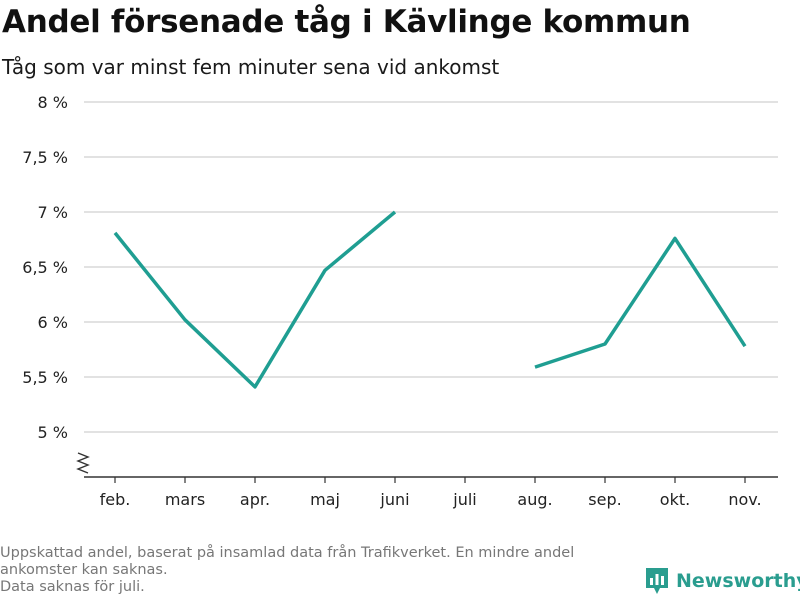 This screenshot has width=800, height=600. What do you see at coordinates (534, 499) in the screenshot?
I see `x-tick-label: aug.` at bounding box center [534, 499].